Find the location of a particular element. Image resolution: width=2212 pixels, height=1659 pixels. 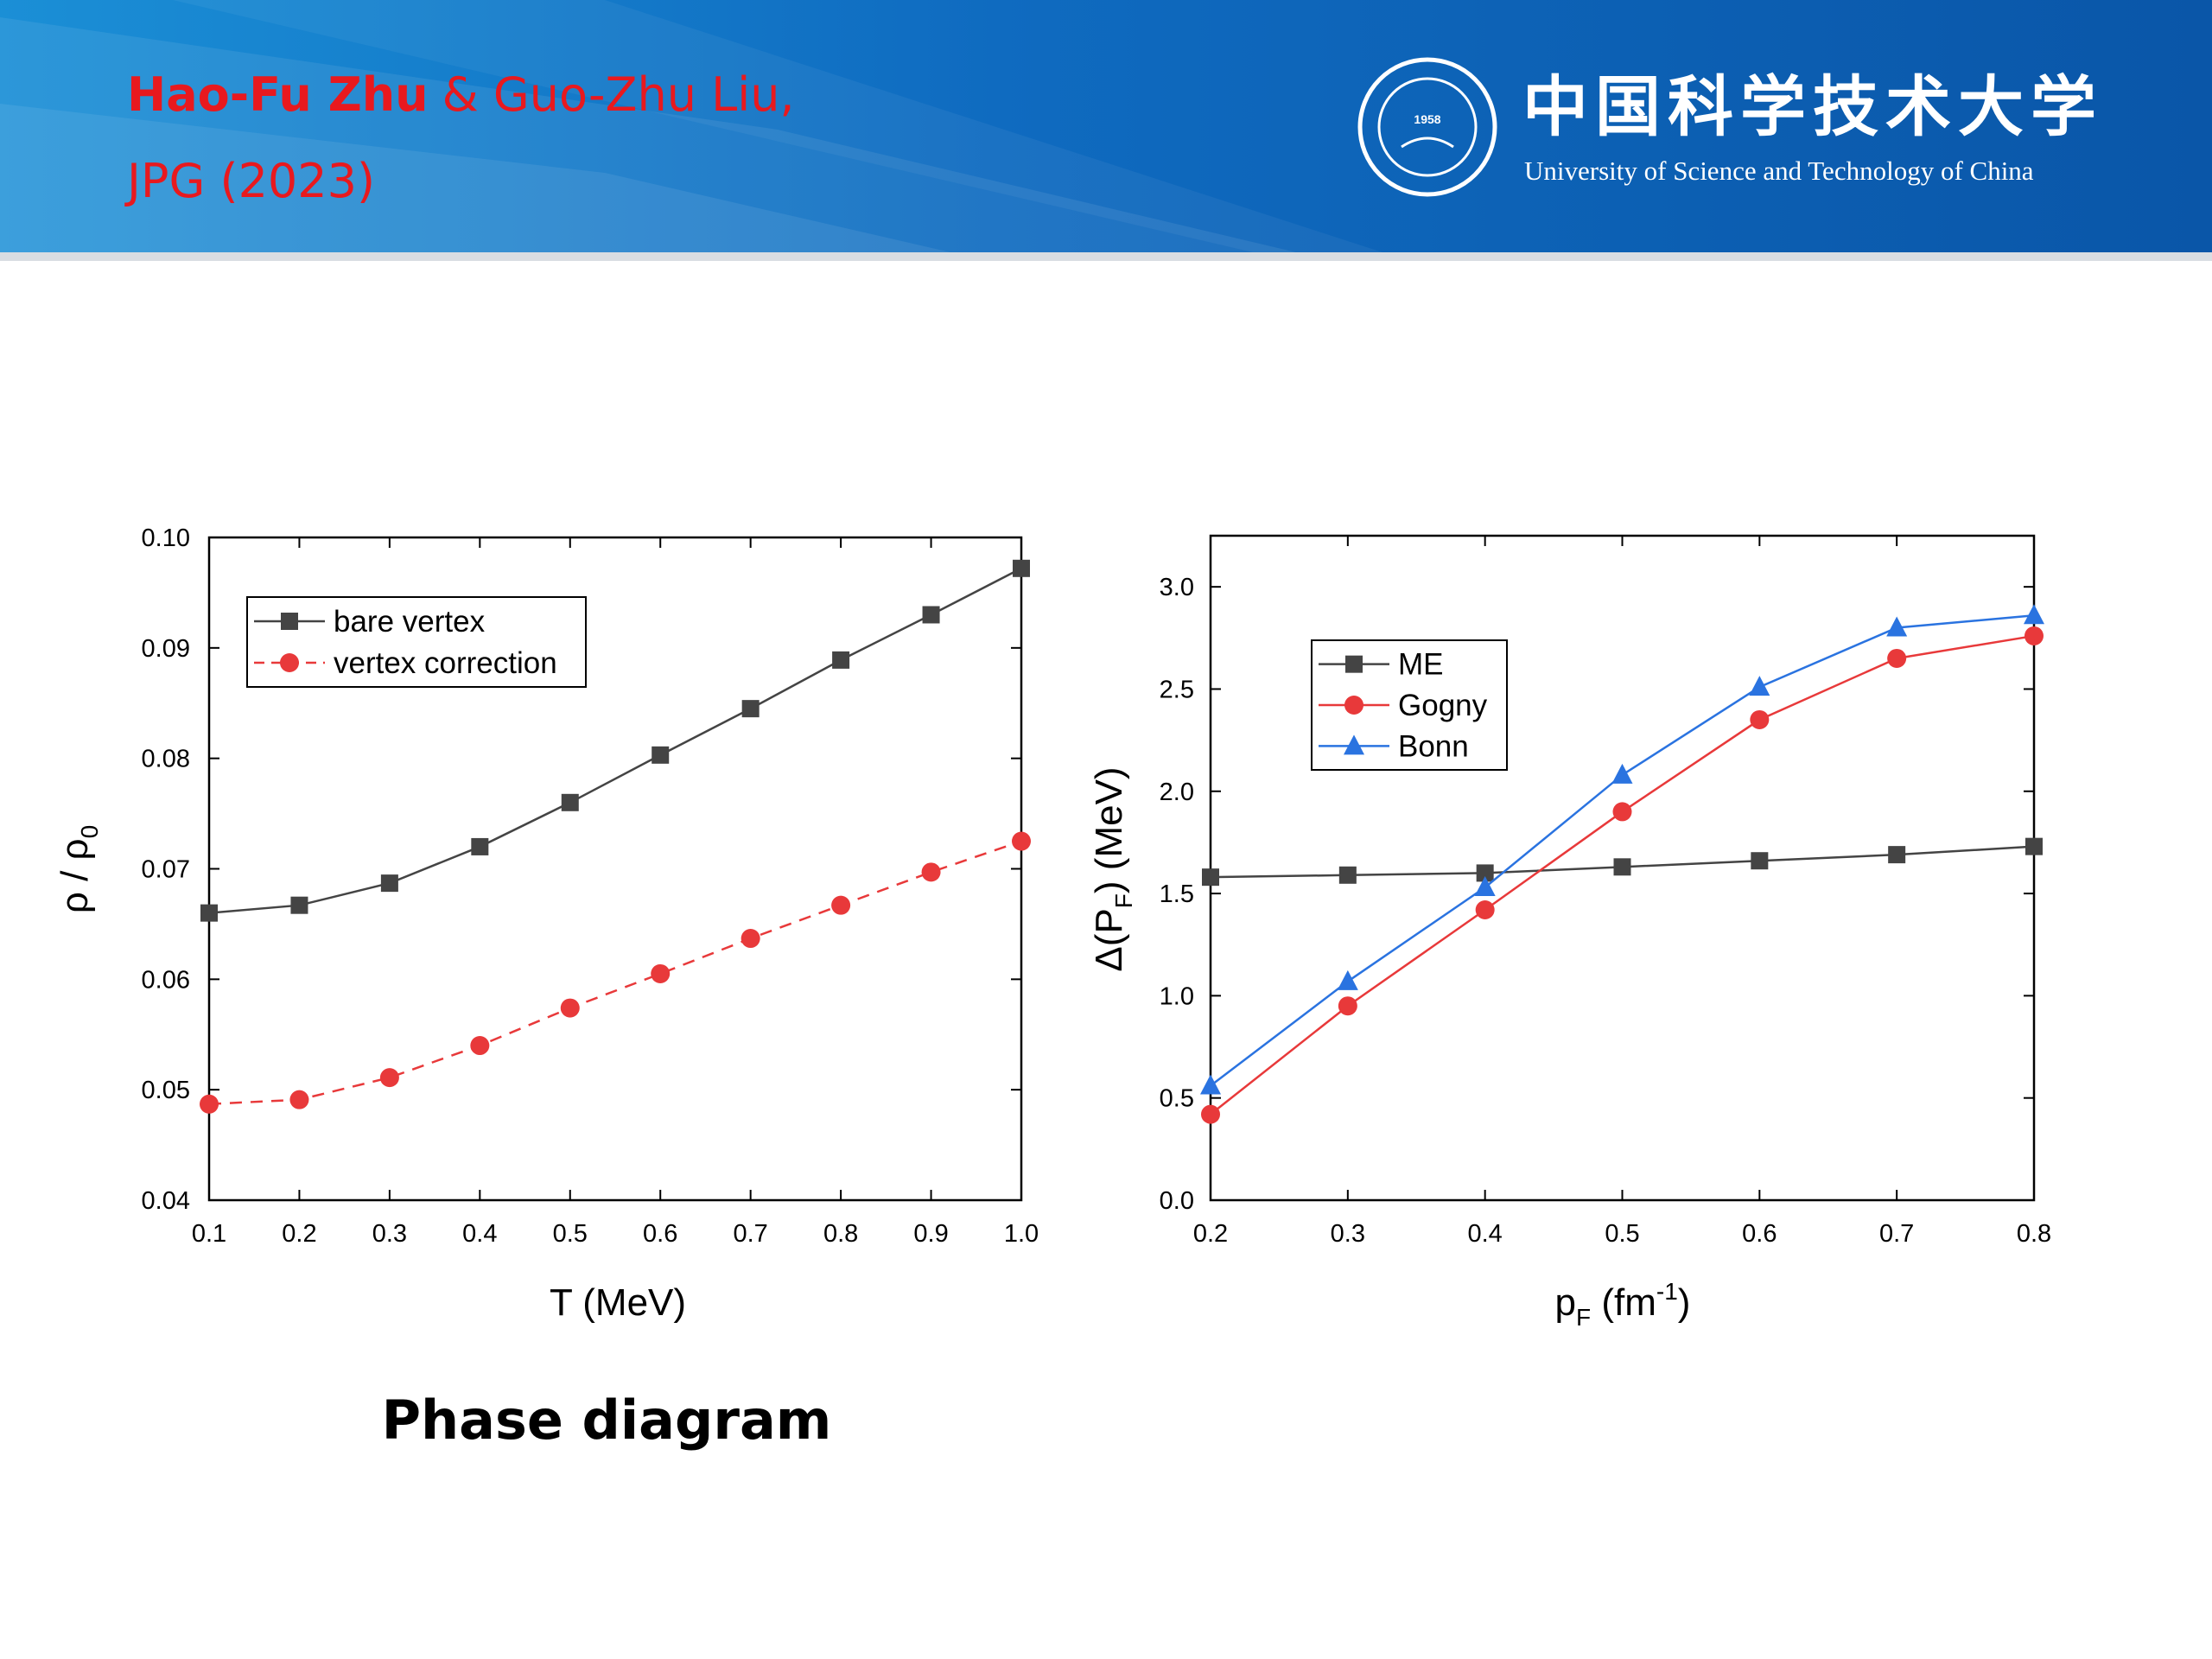

legend-box is located at coordinates (416, 642).